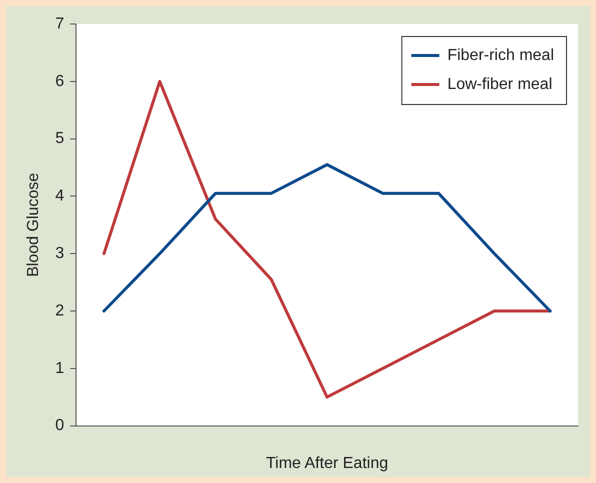 The width and height of the screenshot is (596, 483). What do you see at coordinates (59, 425) in the screenshot?
I see `y-tick-label: 0` at bounding box center [59, 425].